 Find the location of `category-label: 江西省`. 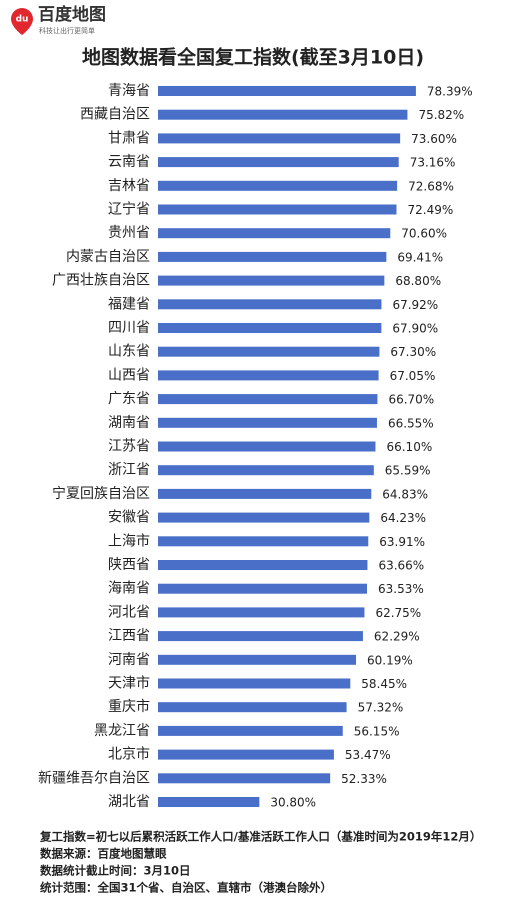

category-label: 江西省 is located at coordinates (129, 636).